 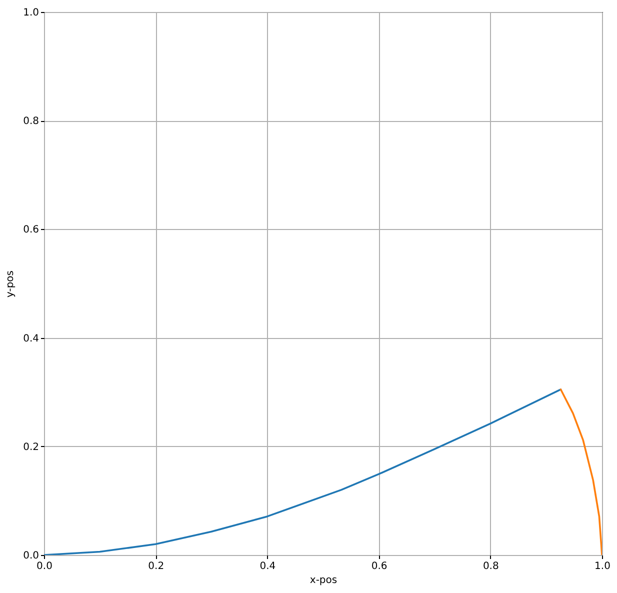 What do you see at coordinates (31, 13) in the screenshot?
I see `y-tick-label: 1.0` at bounding box center [31, 13].